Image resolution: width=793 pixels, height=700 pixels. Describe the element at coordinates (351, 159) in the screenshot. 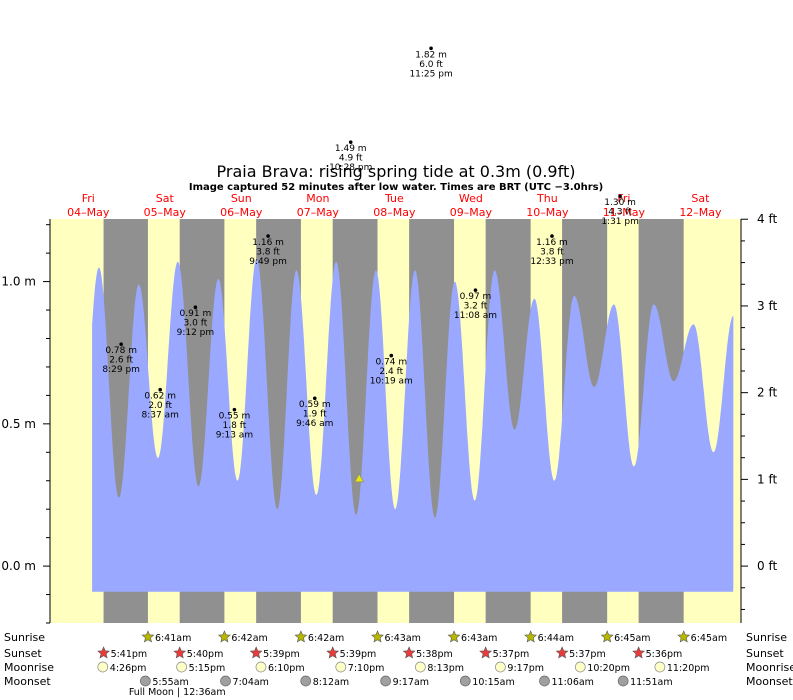

I see `tide-annotation-line: 4.9 ft` at that location.